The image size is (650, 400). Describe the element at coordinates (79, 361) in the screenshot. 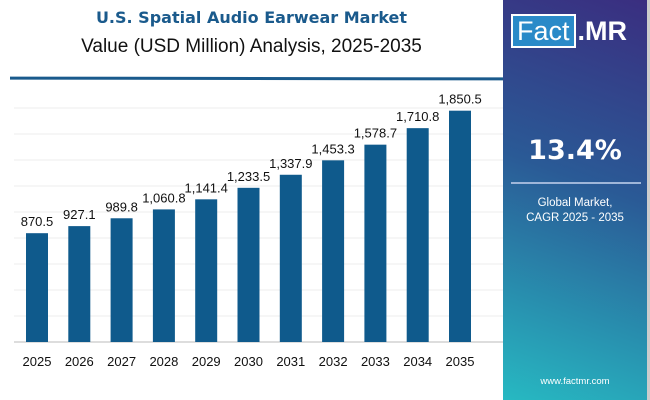

I see `x-tick-2026: 2026` at that location.